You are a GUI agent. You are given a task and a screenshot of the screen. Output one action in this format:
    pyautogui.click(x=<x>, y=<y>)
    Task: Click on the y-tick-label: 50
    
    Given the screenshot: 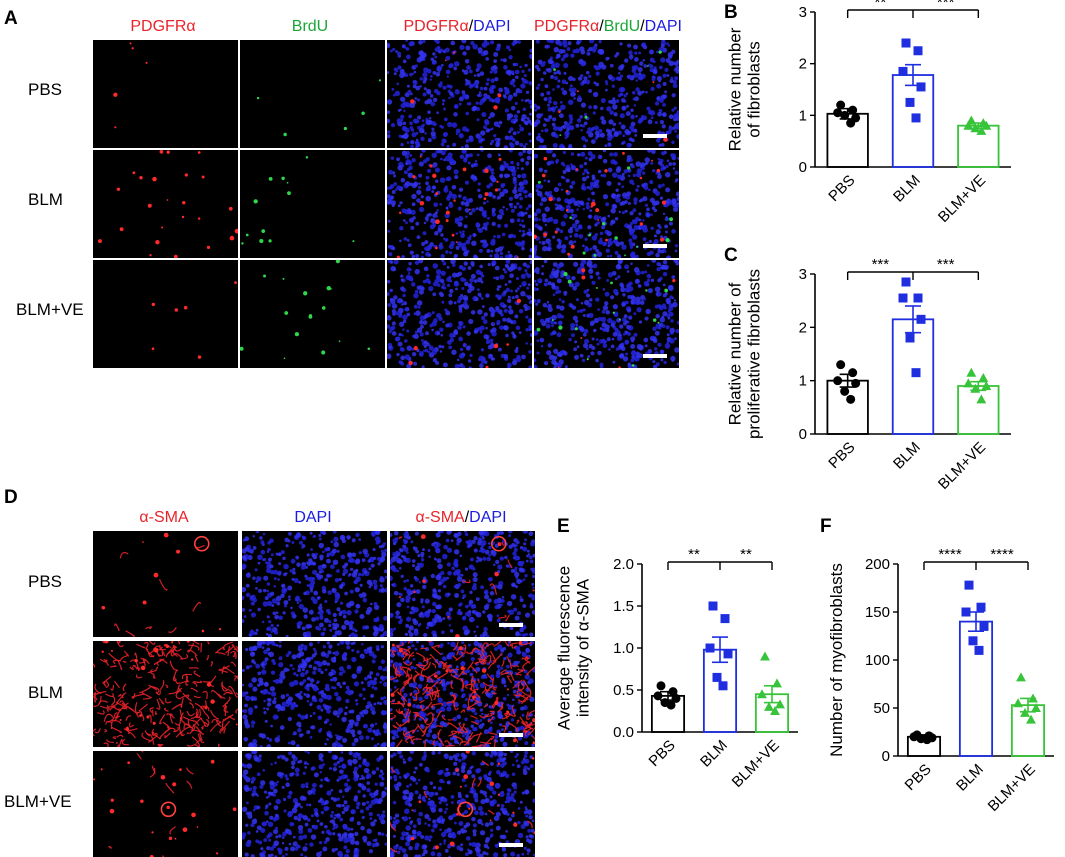 What is the action you would take?
    pyautogui.click(x=881, y=708)
    